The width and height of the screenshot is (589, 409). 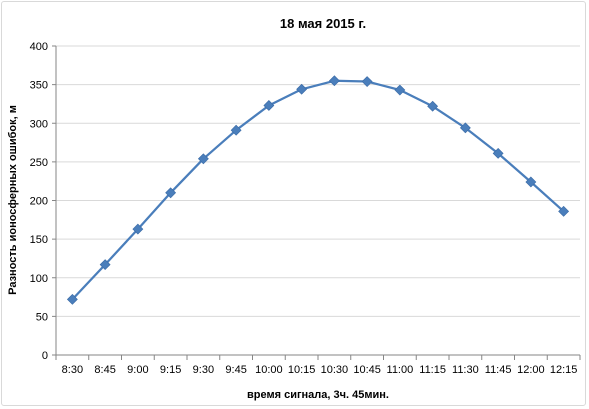 What do you see at coordinates (269, 370) in the screenshot?
I see `x-tick-label: 10:00` at bounding box center [269, 370].